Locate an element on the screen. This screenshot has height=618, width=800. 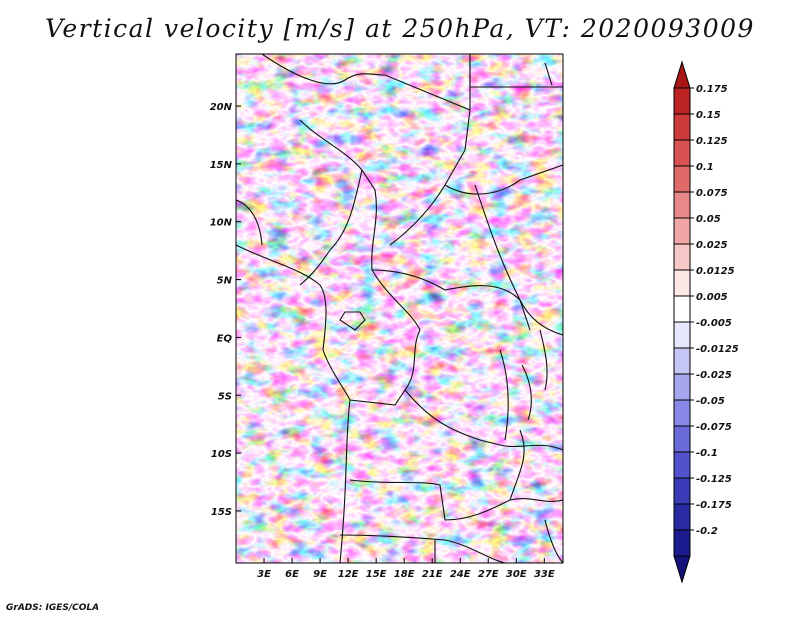
lat-tick-label: 5N is located at coordinates (225, 281).